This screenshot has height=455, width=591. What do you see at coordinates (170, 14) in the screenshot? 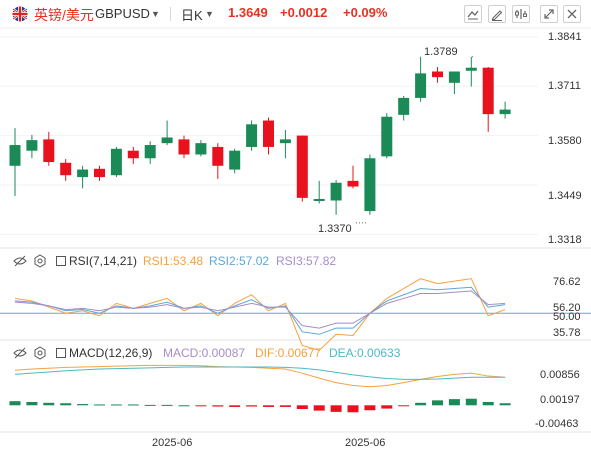
I see `header-divider` at bounding box center [170, 14].